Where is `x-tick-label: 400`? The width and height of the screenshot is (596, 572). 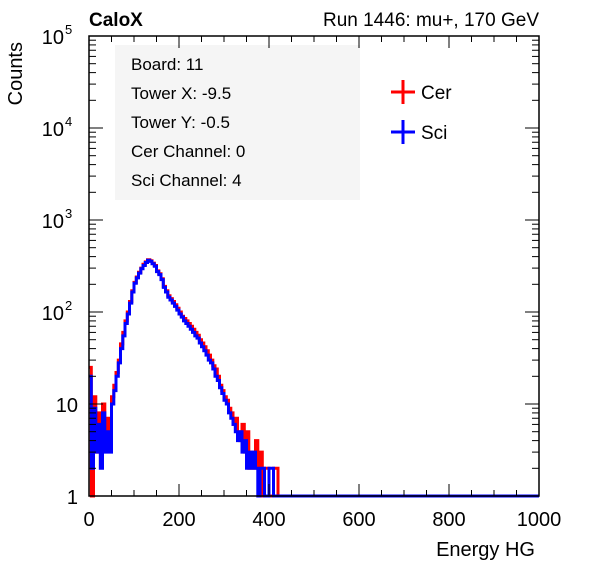
x-tick-label: 400 is located at coordinates (268, 520).